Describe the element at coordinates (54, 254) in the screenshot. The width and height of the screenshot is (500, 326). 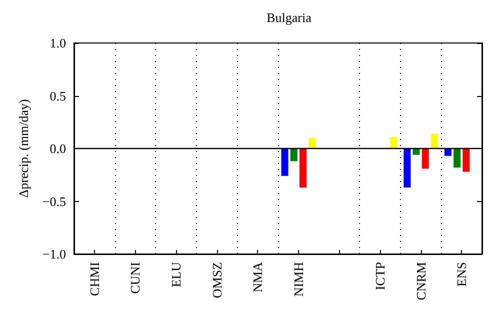
I see `y-tick-label: −1.0` at that location.